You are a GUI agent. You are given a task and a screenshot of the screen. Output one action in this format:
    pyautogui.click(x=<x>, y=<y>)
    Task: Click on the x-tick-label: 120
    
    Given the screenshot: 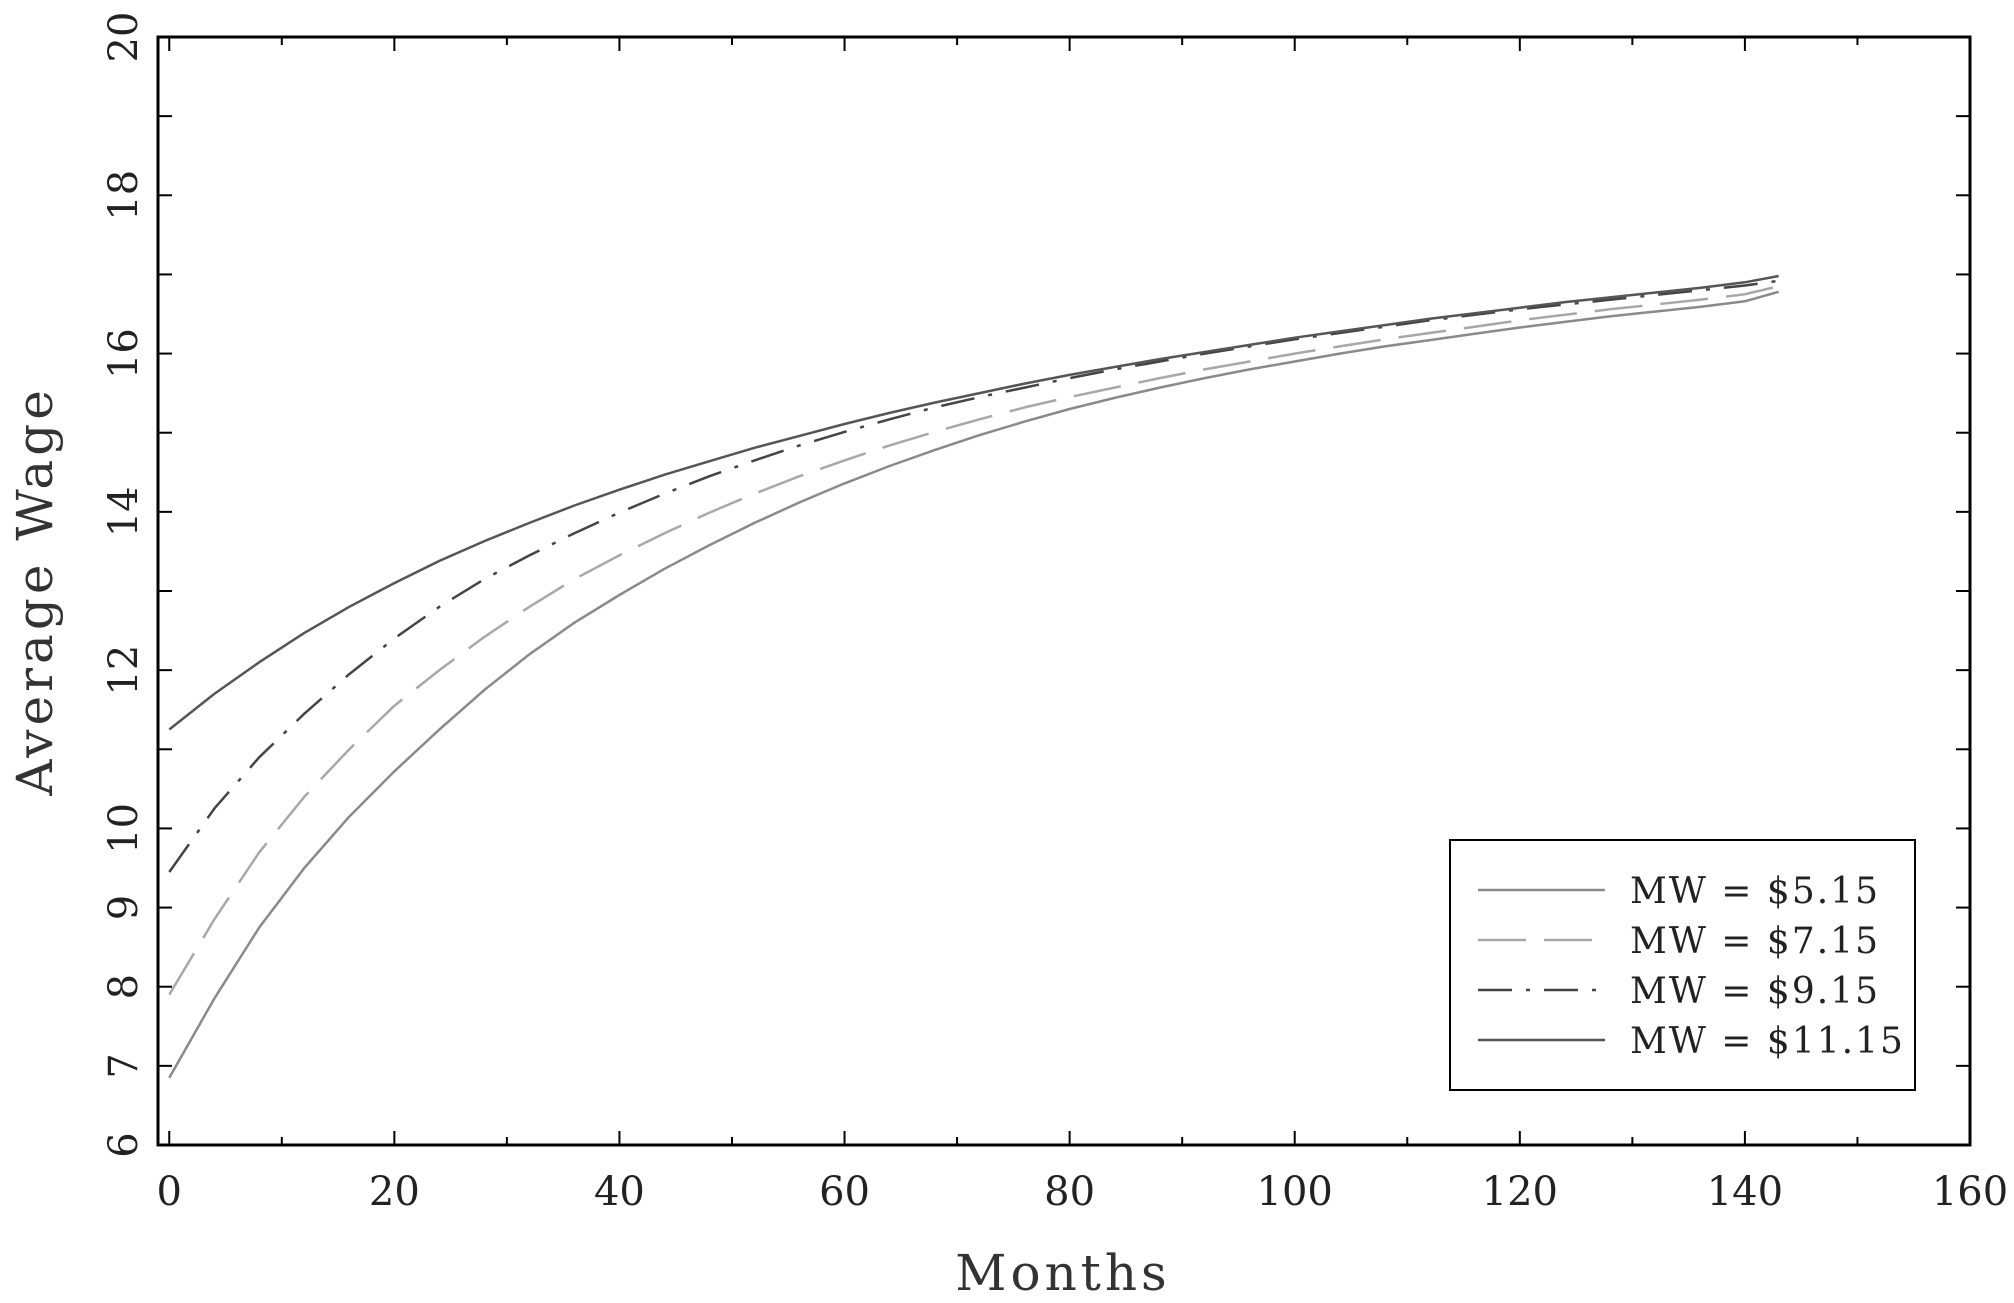 What is the action you would take?
    pyautogui.click(x=1520, y=1192)
    